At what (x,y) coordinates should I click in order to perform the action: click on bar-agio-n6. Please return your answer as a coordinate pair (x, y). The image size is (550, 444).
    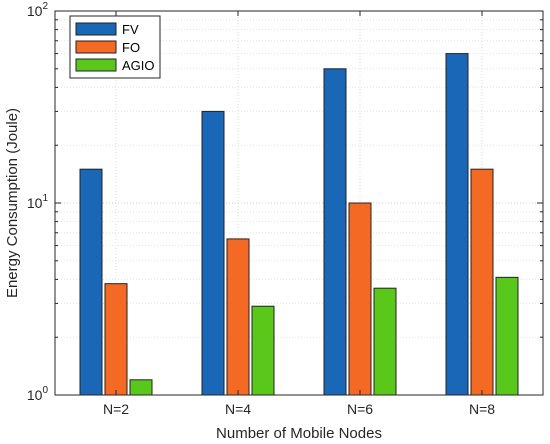
    Looking at the image, I should click on (385, 341).